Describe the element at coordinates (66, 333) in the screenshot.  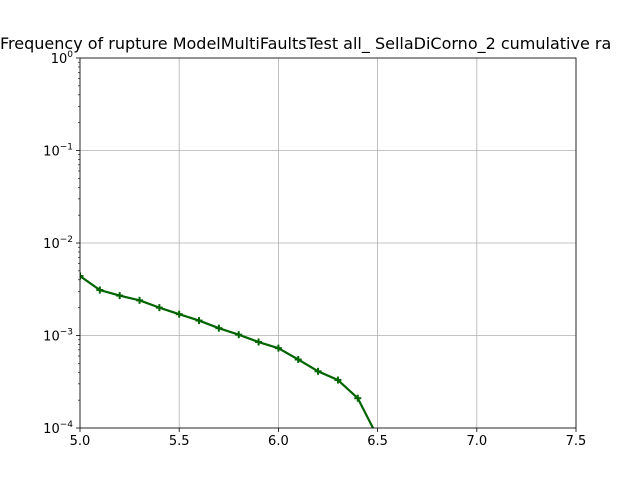
I see `y-tick-exponent: −3` at that location.